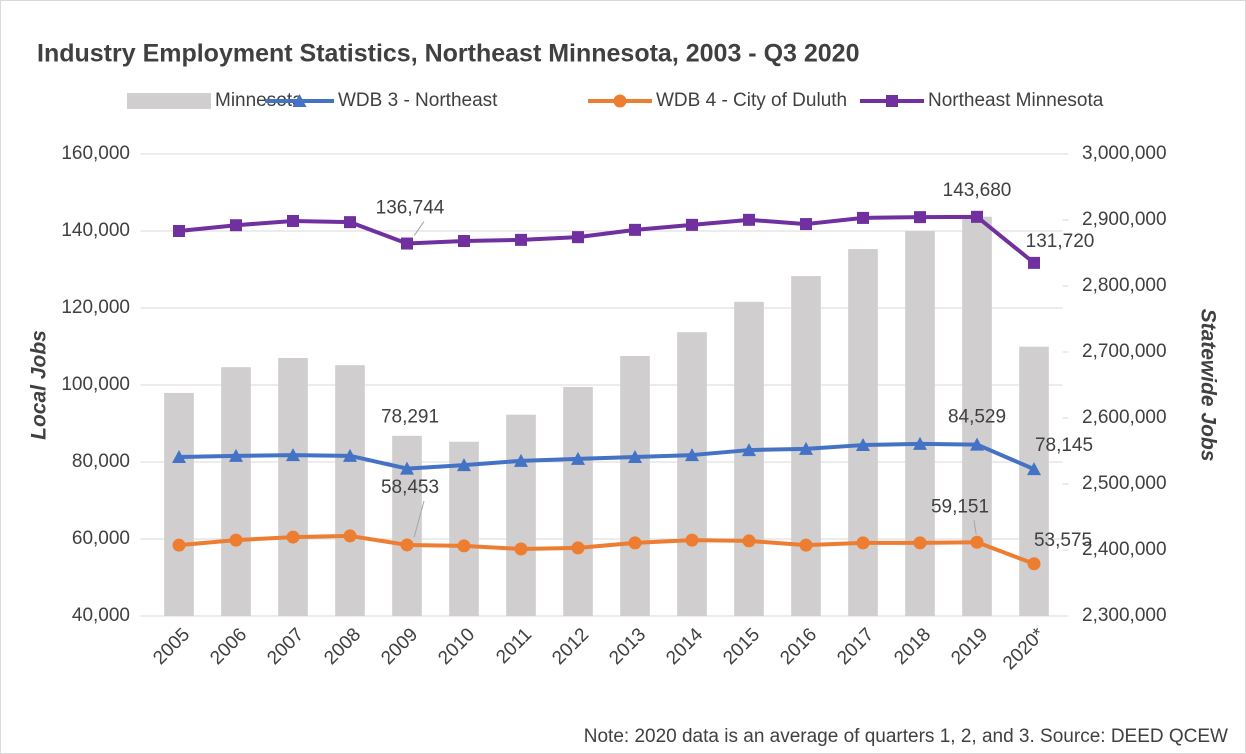  Describe the element at coordinates (1124, 615) in the screenshot. I see `y2-tick-label: 2,300,000` at that location.